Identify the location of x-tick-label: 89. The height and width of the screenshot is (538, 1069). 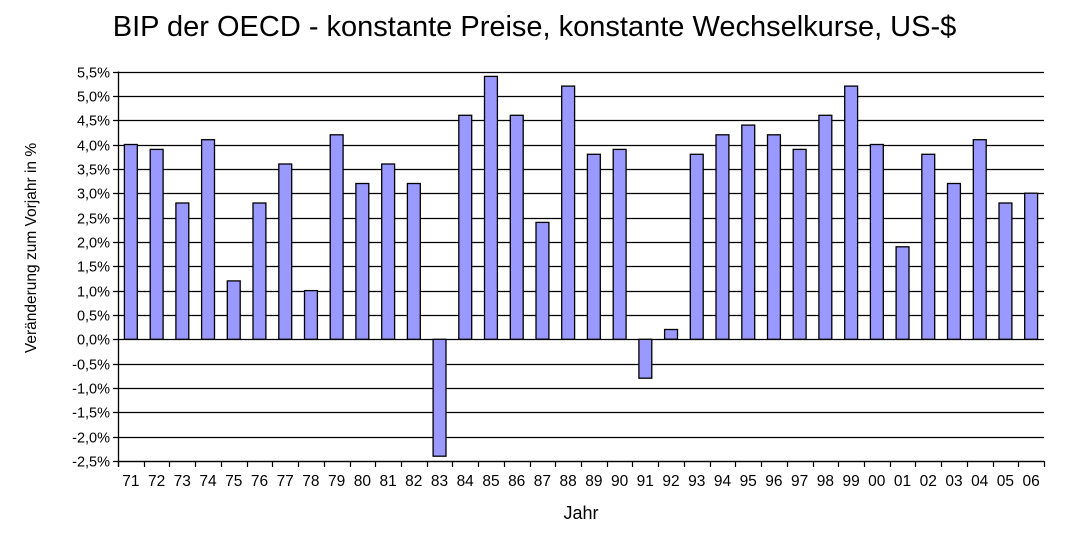
(593, 481).